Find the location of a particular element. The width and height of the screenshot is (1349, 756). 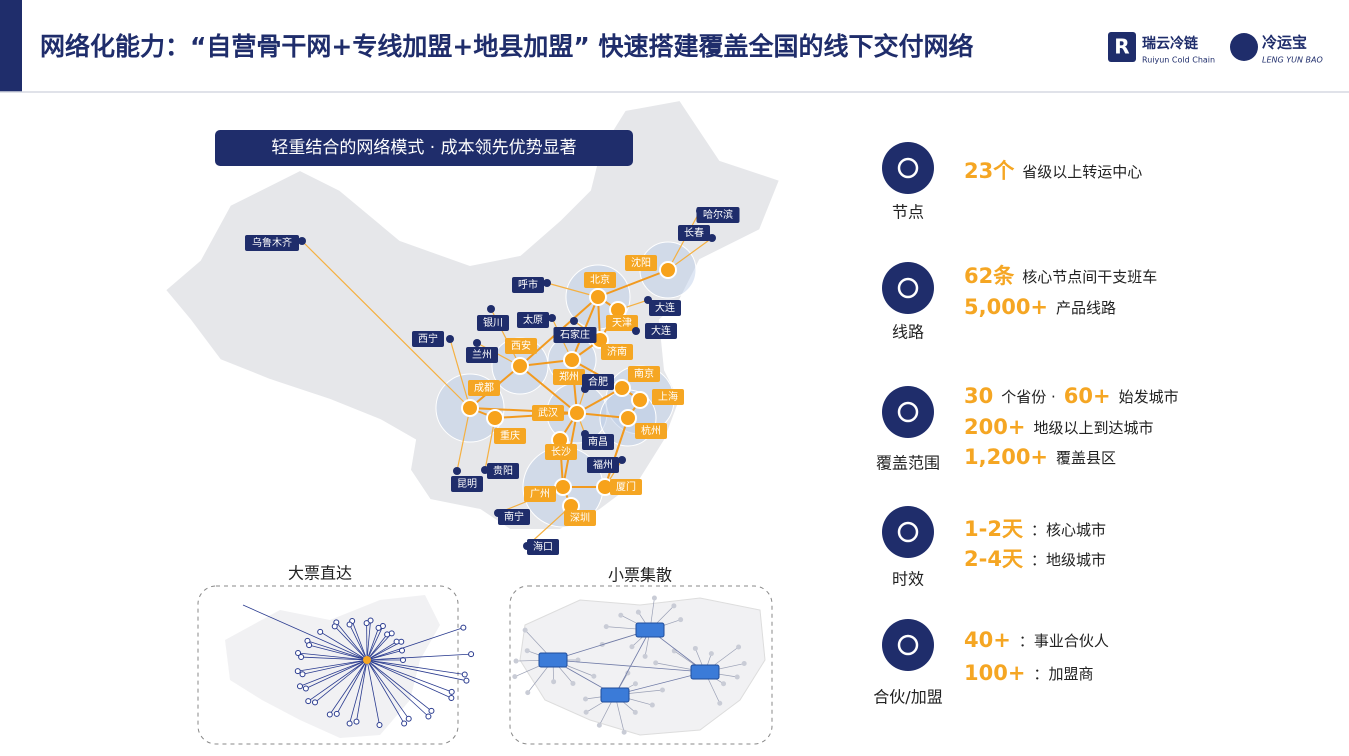

city-label: 南昌 is located at coordinates (598, 441).